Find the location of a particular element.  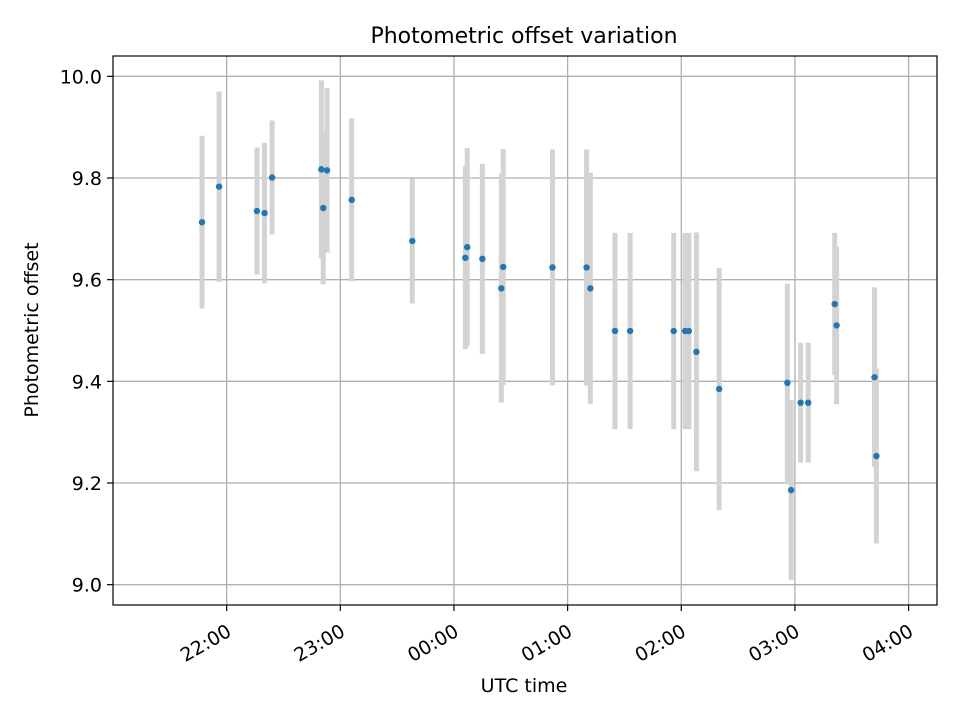

y-tick-label: 9.6 is located at coordinates (87, 281).